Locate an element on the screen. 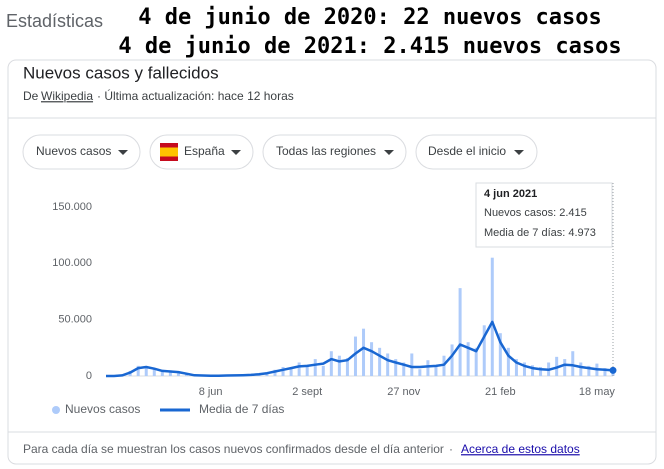  x-tick-label: 21 feb is located at coordinates (500, 392).